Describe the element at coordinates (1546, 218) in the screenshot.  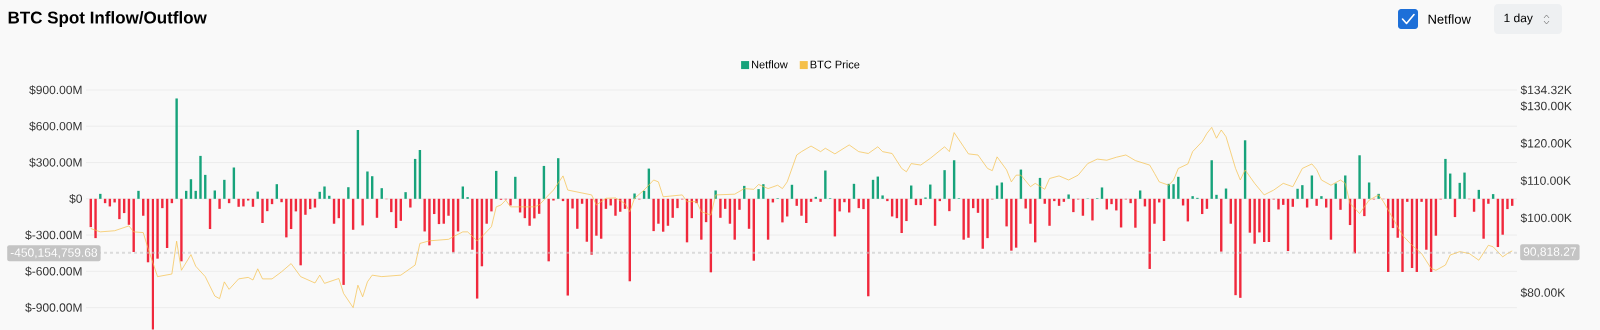
I see `y2-tick-label: $100.00K` at that location.